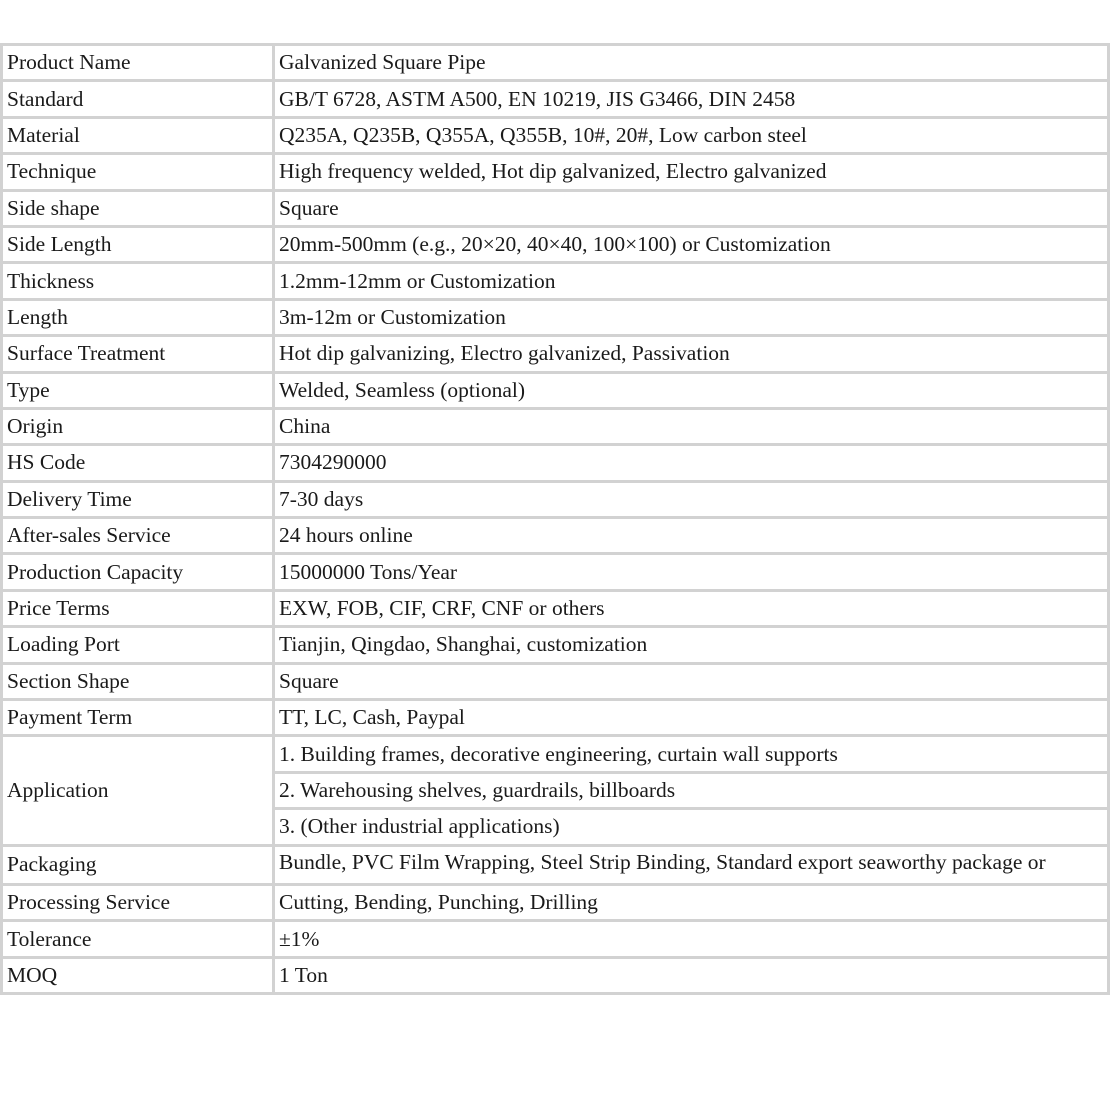 The image size is (1111, 1111). What do you see at coordinates (137, 208) in the screenshot?
I see `spec-label: Side shape` at bounding box center [137, 208].